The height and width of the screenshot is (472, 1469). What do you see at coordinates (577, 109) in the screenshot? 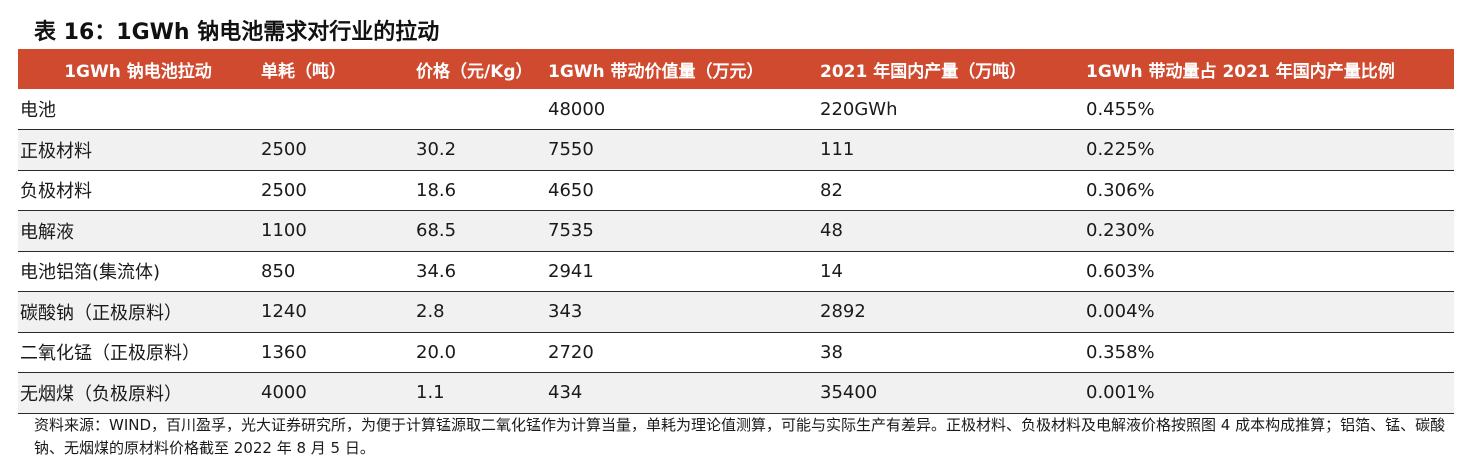
I see `table-cell: 48000` at bounding box center [577, 109].